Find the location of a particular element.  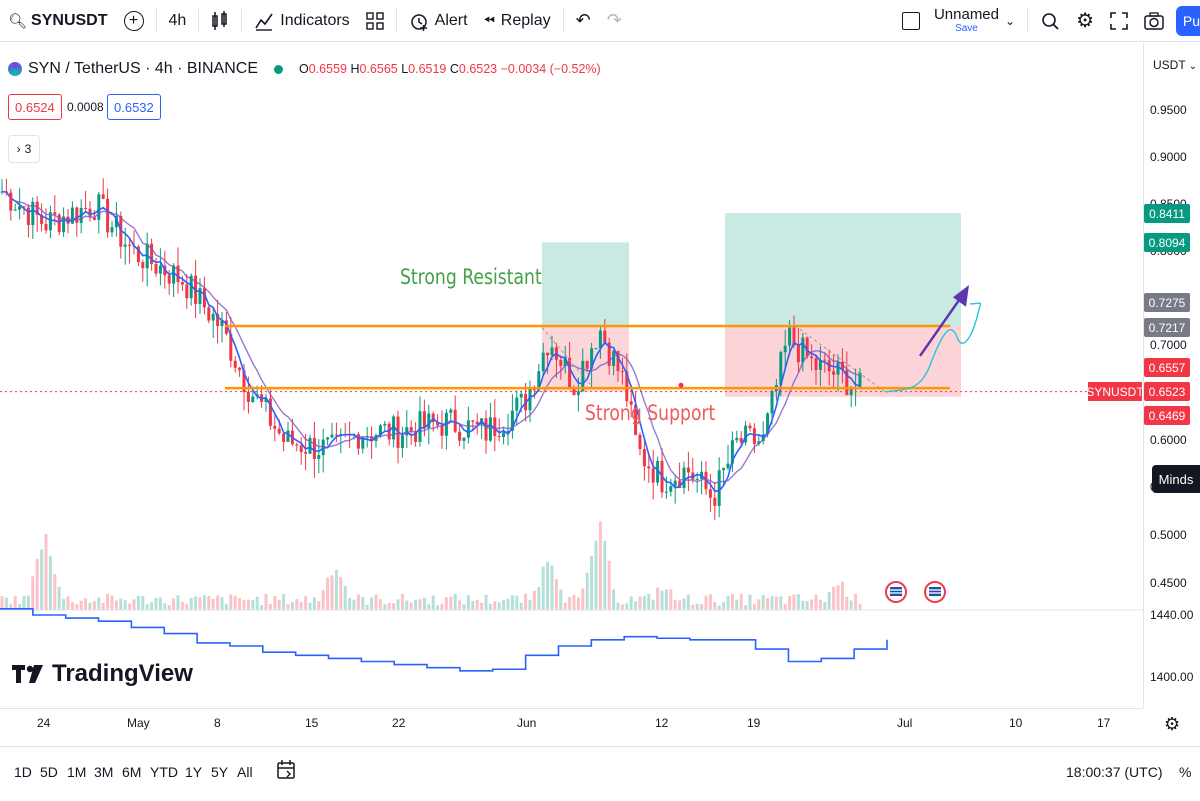

chart-type-button is located at coordinates (220, 21).